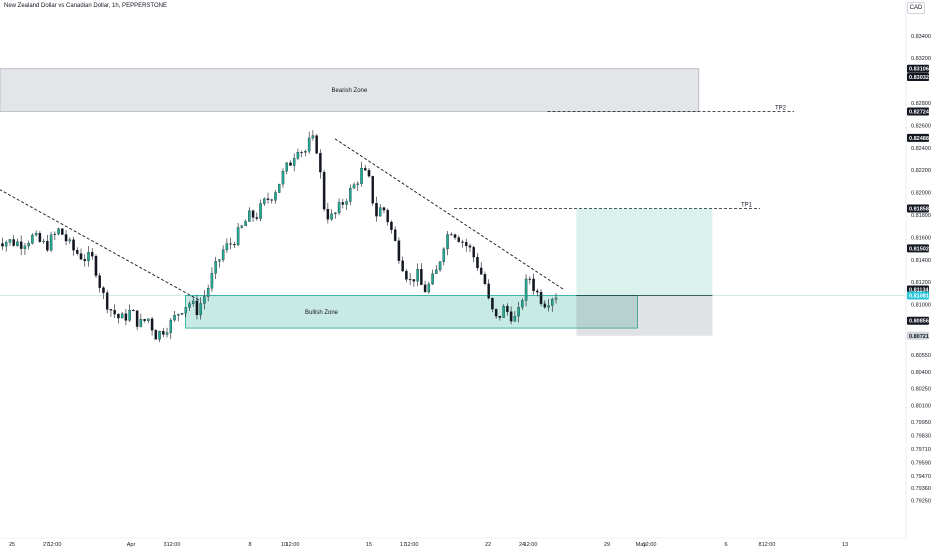  What do you see at coordinates (522, 545) in the screenshot?
I see `time-tick-label: 24` at bounding box center [522, 545].